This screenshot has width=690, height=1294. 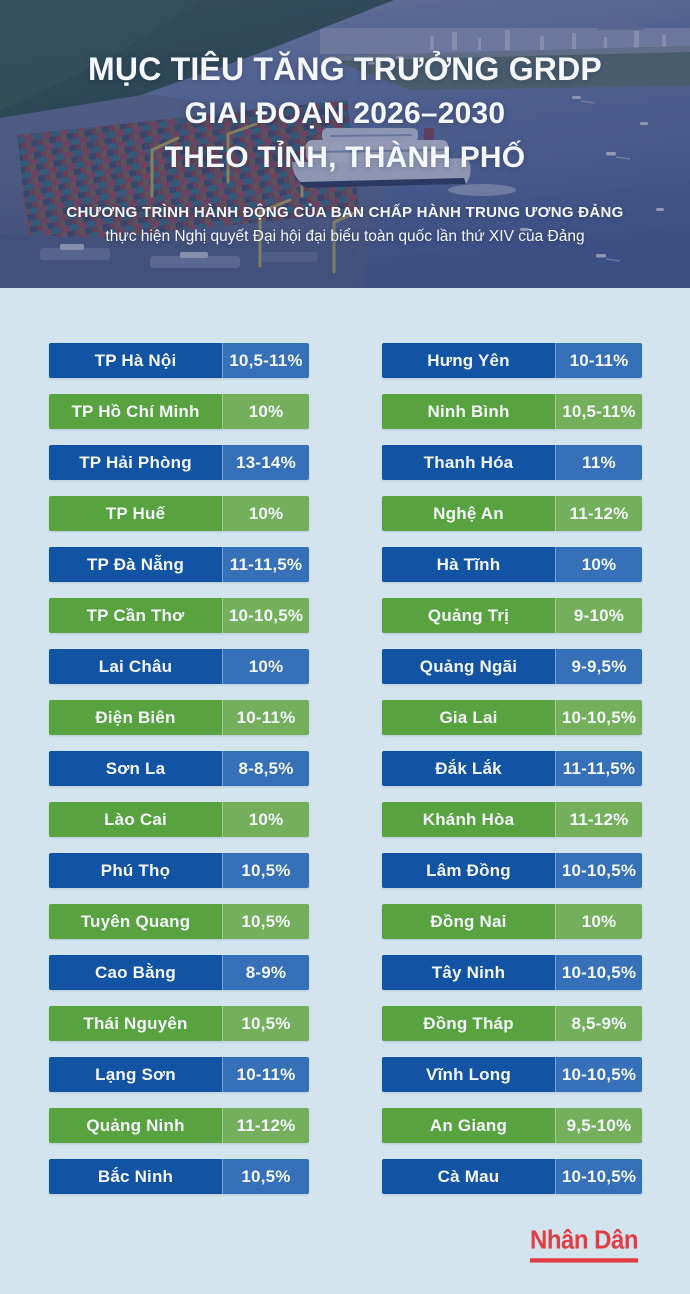 I want to click on province-row: Ninh Bình 10,5-11%, so click(x=512, y=411).